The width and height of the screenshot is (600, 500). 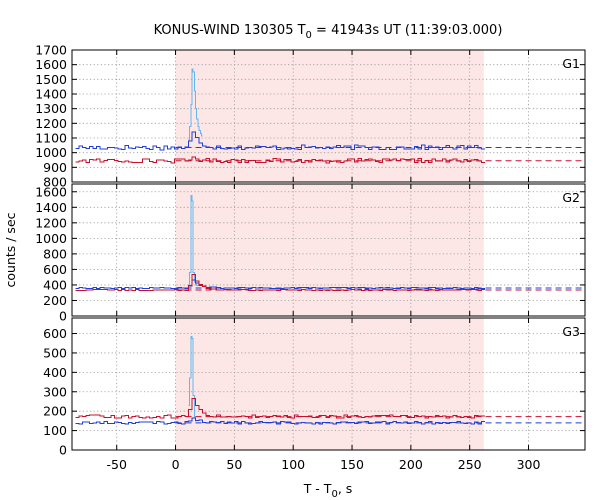 What do you see at coordinates (411, 464) in the screenshot?
I see `x-tick-label: 200` at bounding box center [411, 464].